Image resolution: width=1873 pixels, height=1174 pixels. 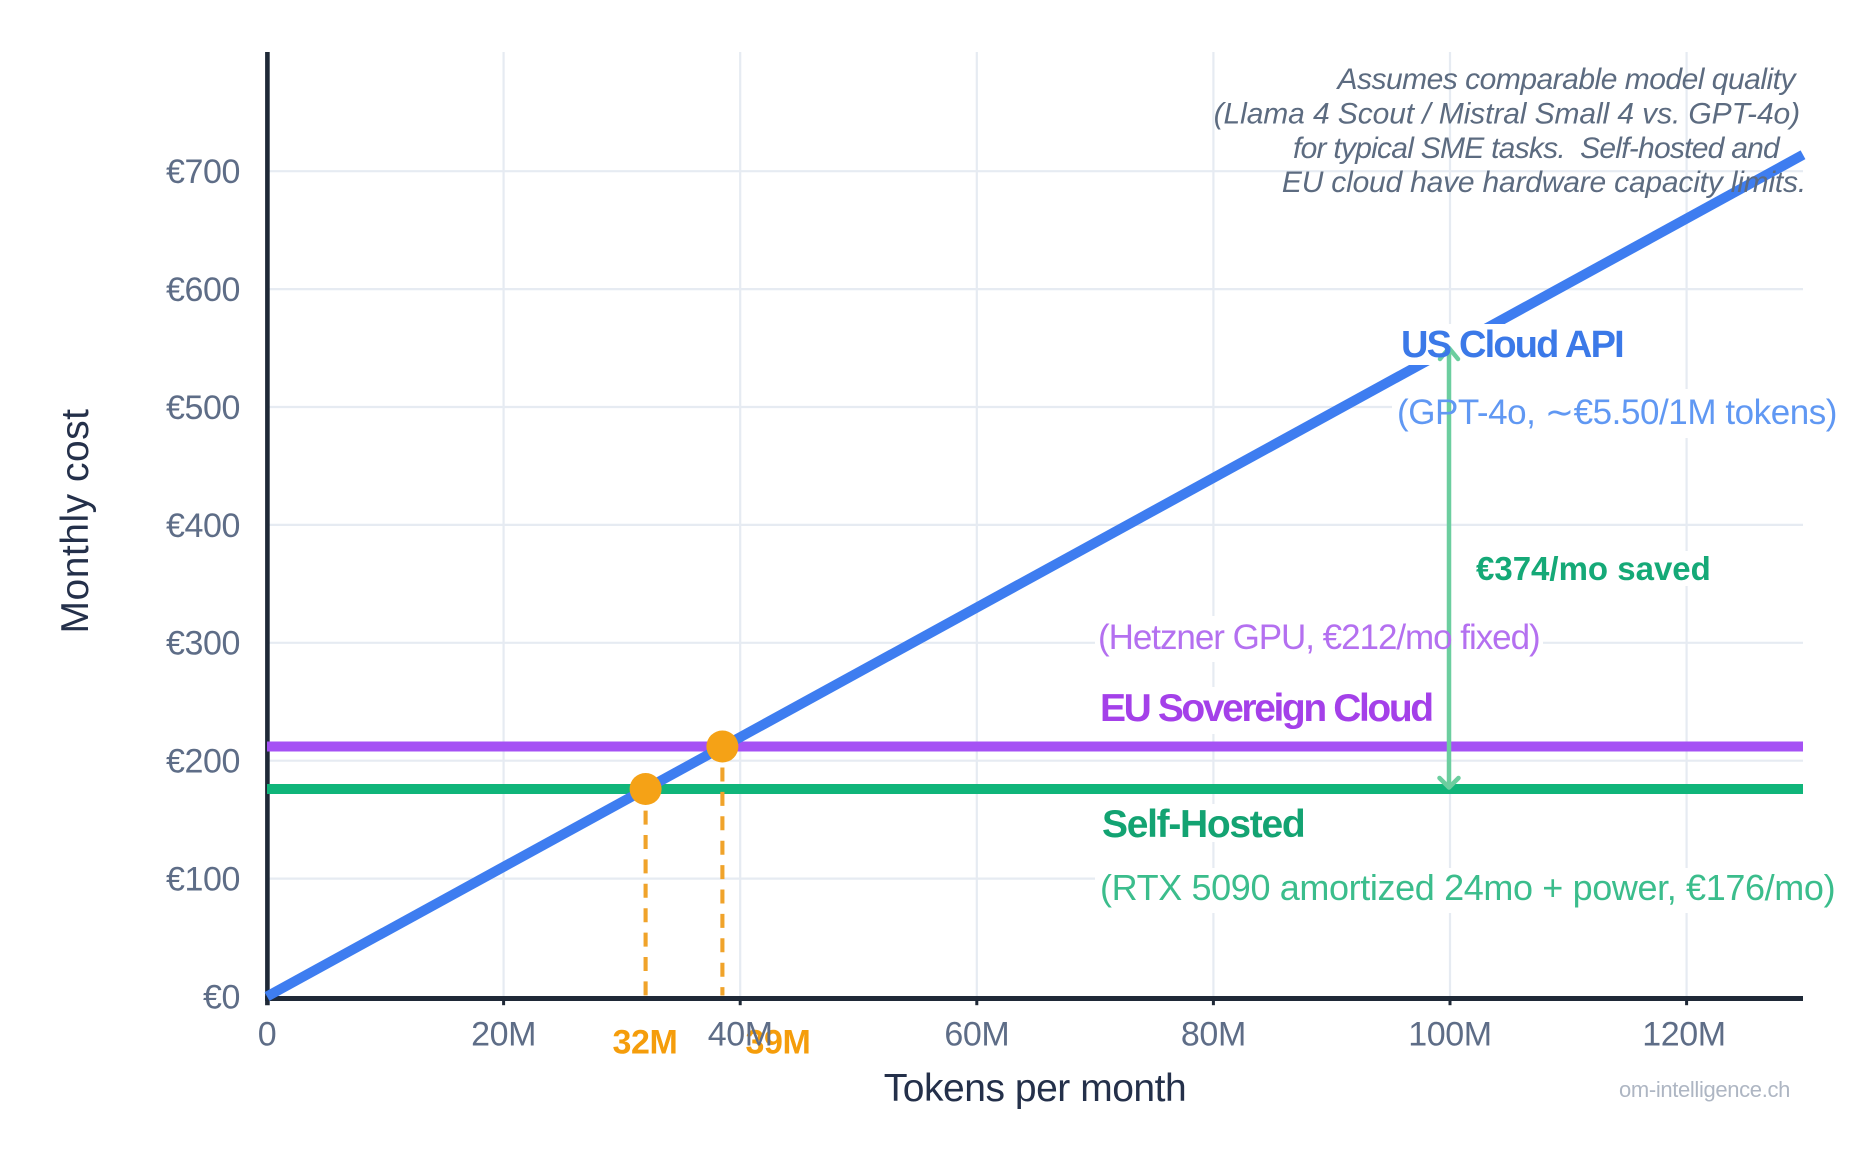 What do you see at coordinates (203, 526) in the screenshot?
I see `svg-text: €400` at bounding box center [203, 526].